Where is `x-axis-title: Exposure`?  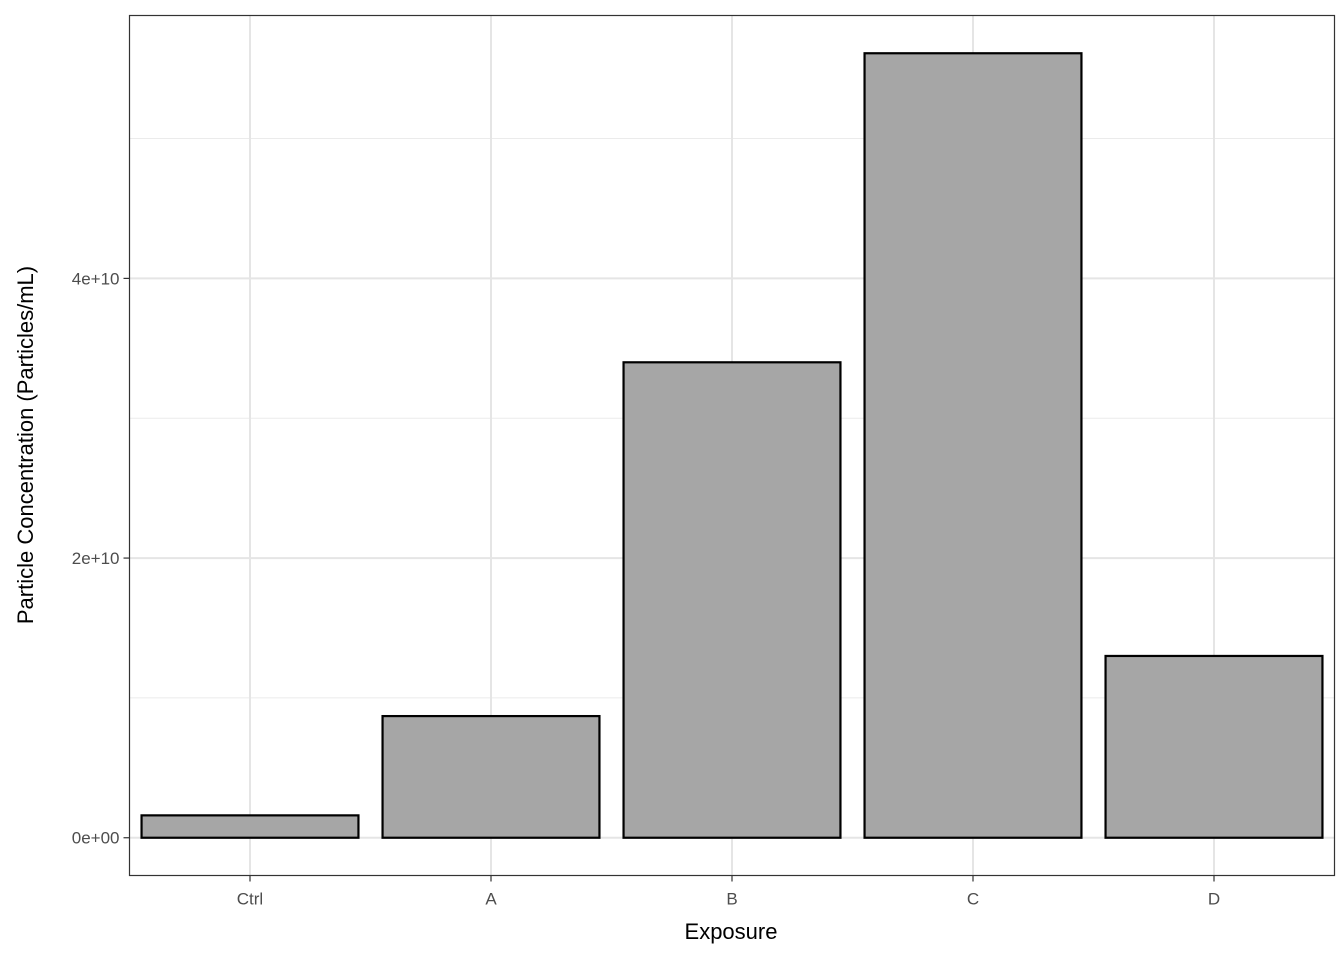 x-axis-title: Exposure is located at coordinates (731, 931).